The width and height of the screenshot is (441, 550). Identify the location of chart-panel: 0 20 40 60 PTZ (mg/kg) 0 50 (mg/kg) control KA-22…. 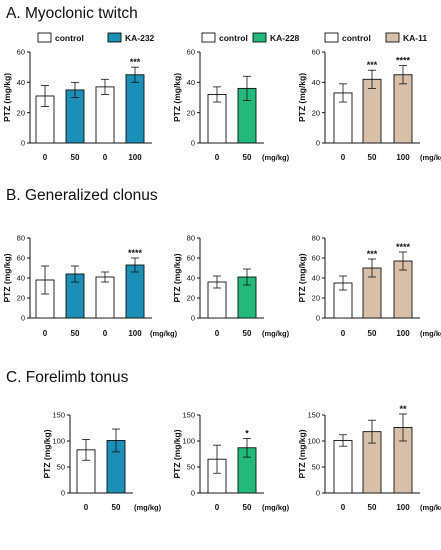
(236, 97).